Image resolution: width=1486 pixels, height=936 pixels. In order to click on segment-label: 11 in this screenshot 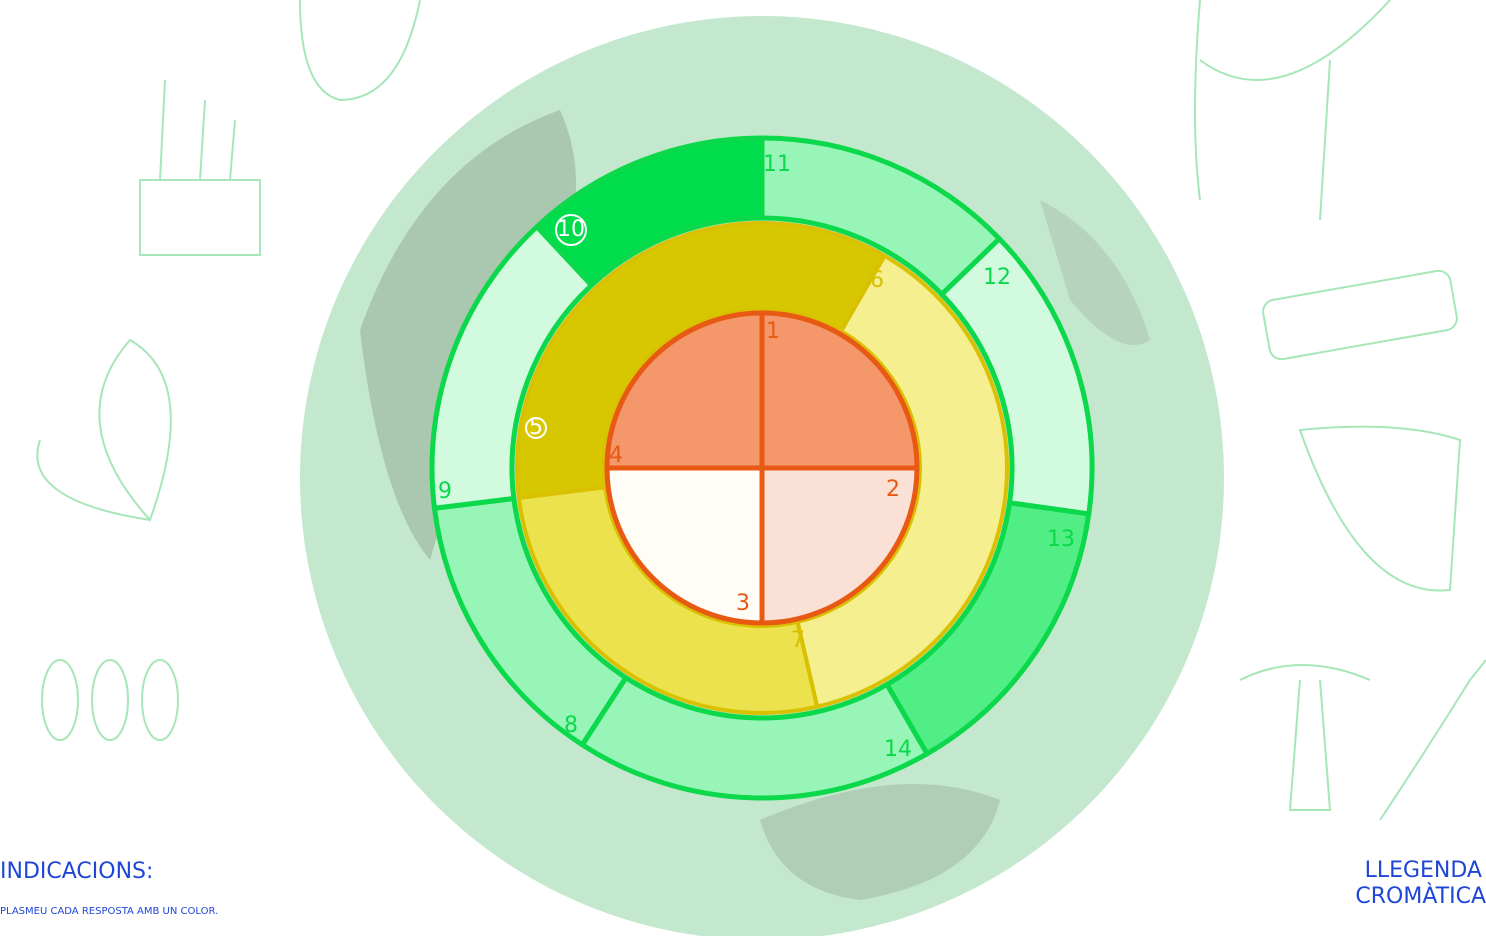, I will do `click(777, 164)`.